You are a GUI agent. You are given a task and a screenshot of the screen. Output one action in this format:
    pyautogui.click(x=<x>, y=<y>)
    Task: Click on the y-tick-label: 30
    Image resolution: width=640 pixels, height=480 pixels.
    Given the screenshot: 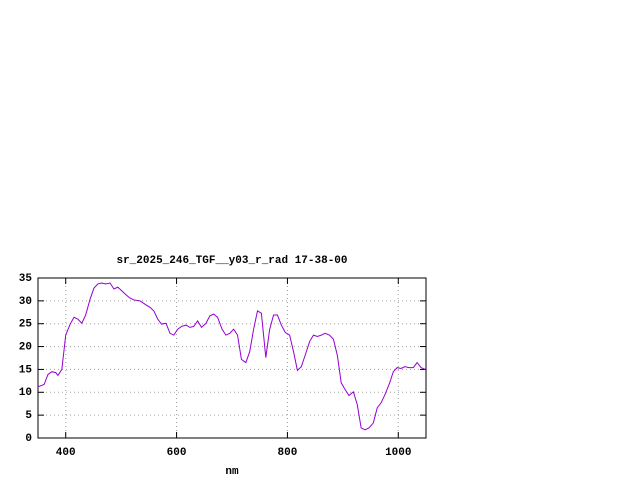 What is the action you would take?
    pyautogui.click(x=25, y=302)
    